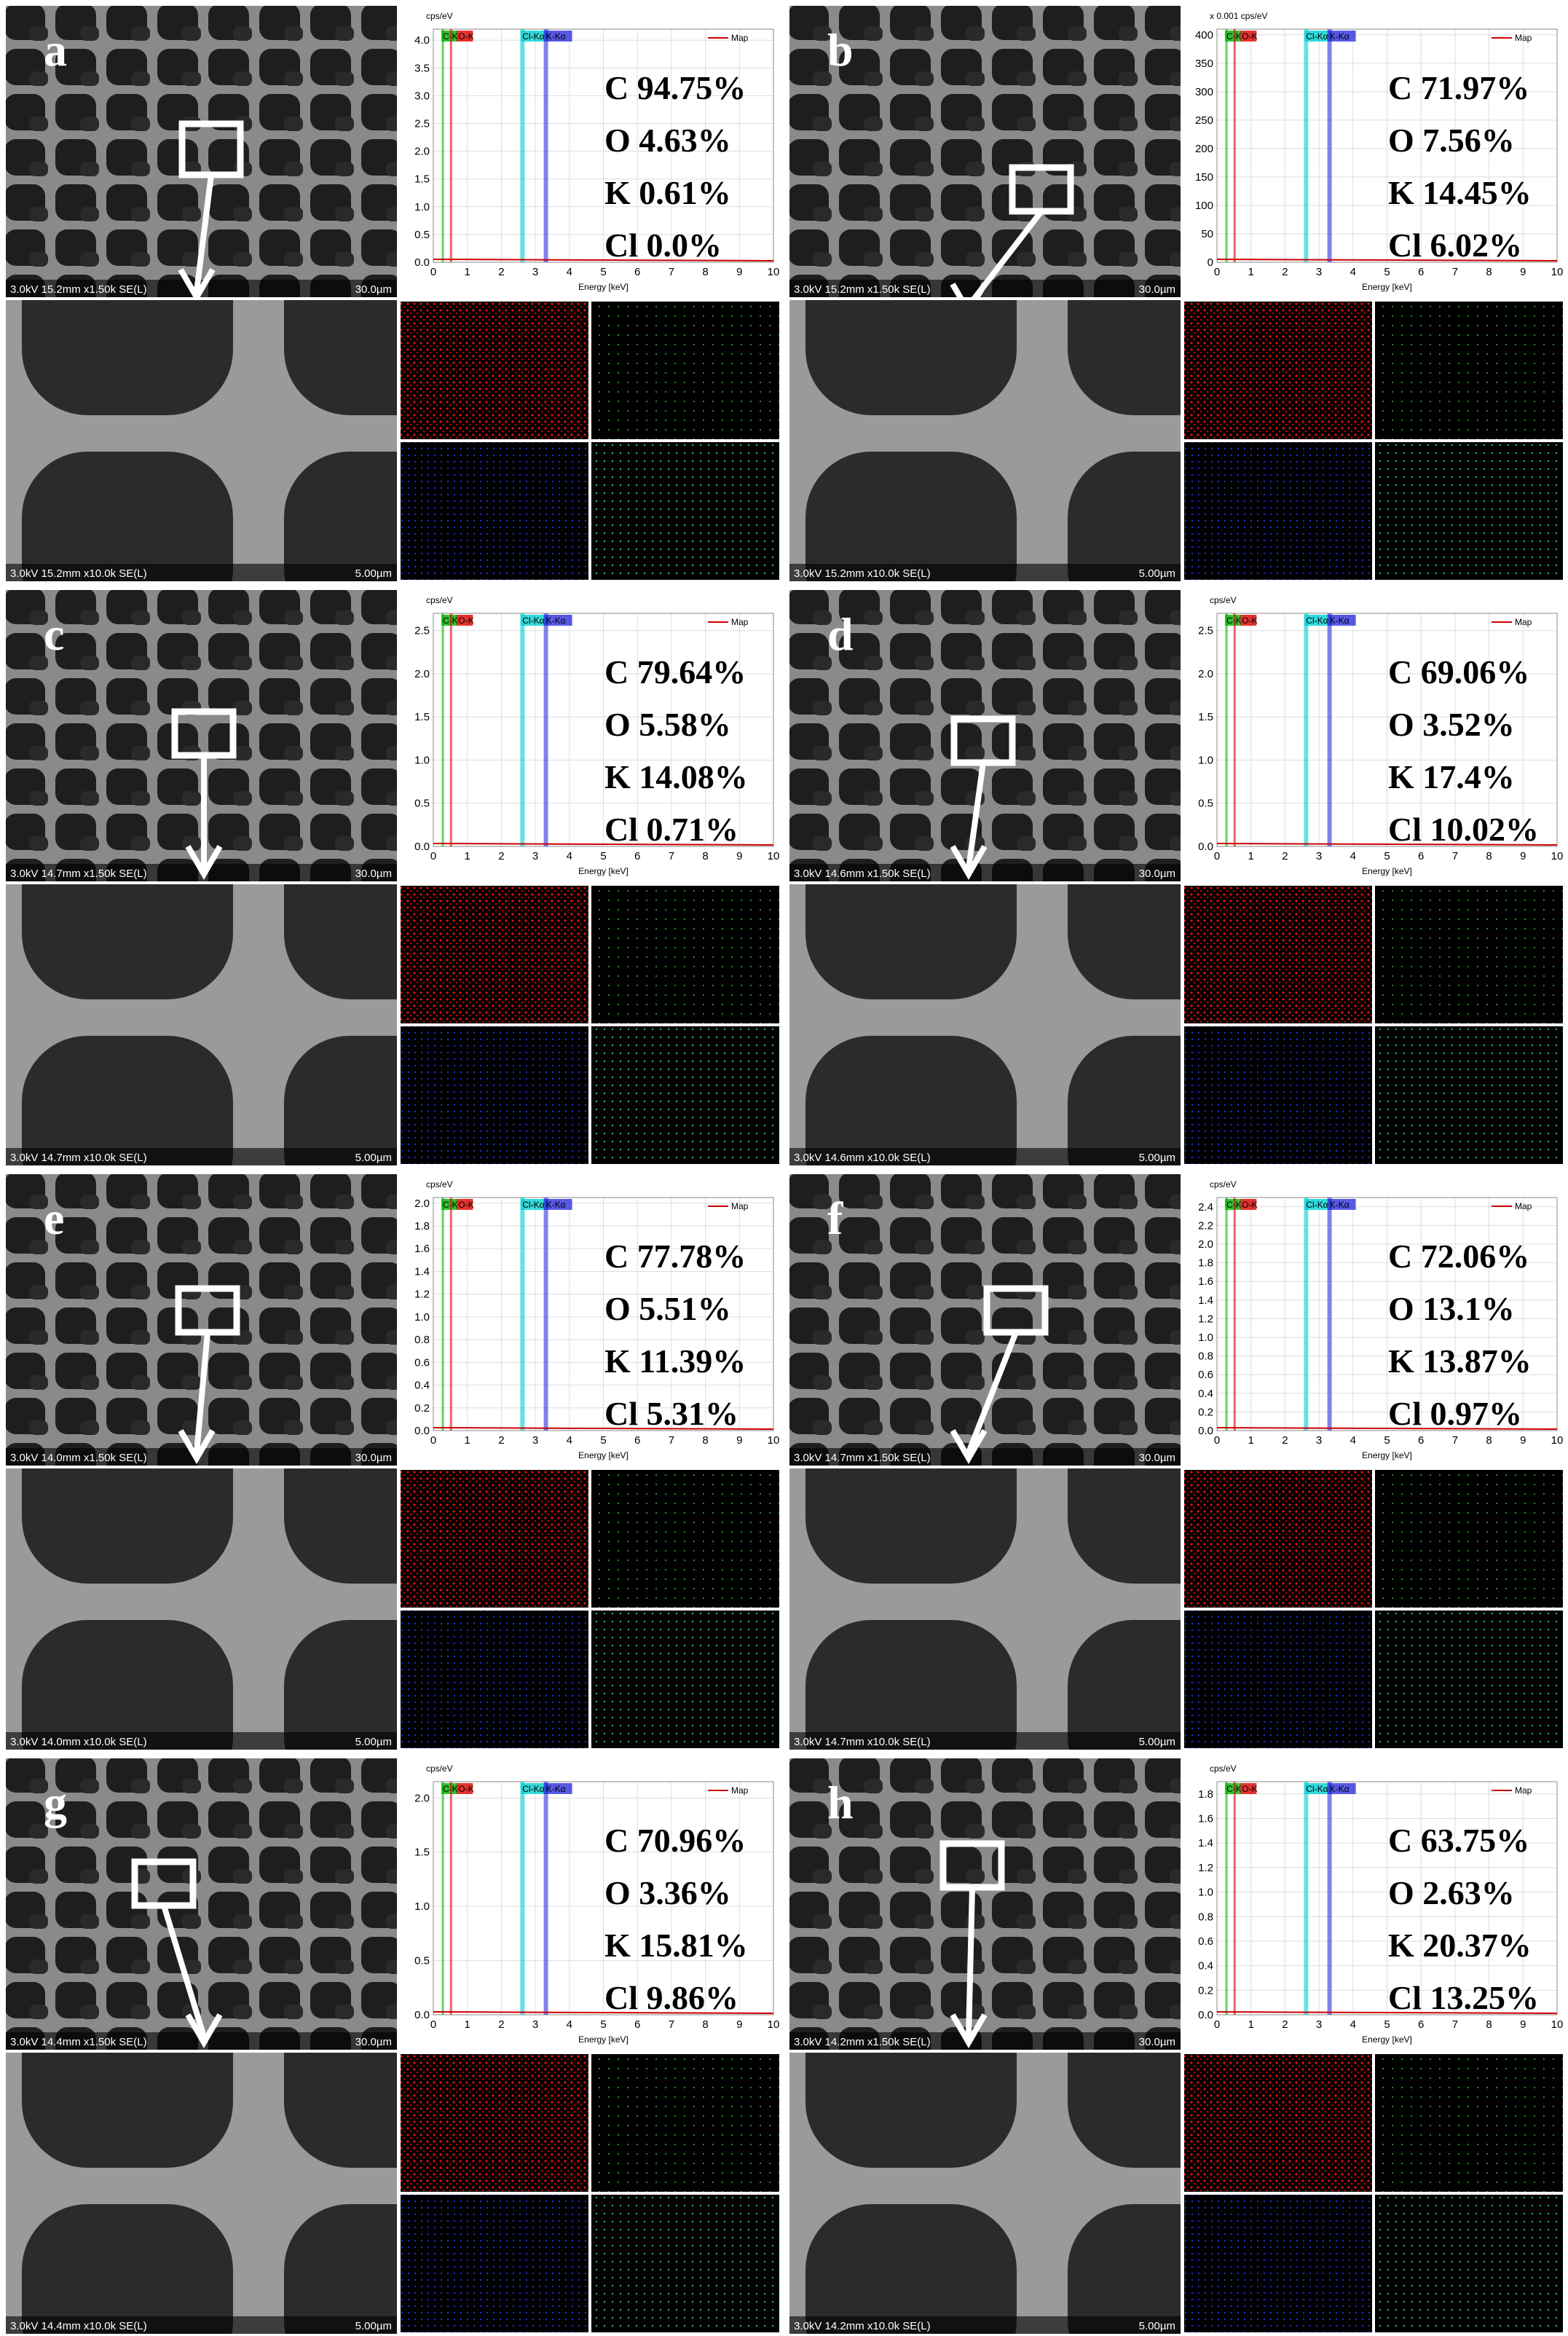  Describe the element at coordinates (1451, 777) in the screenshot. I see `composition-line: K 17.4%` at that location.